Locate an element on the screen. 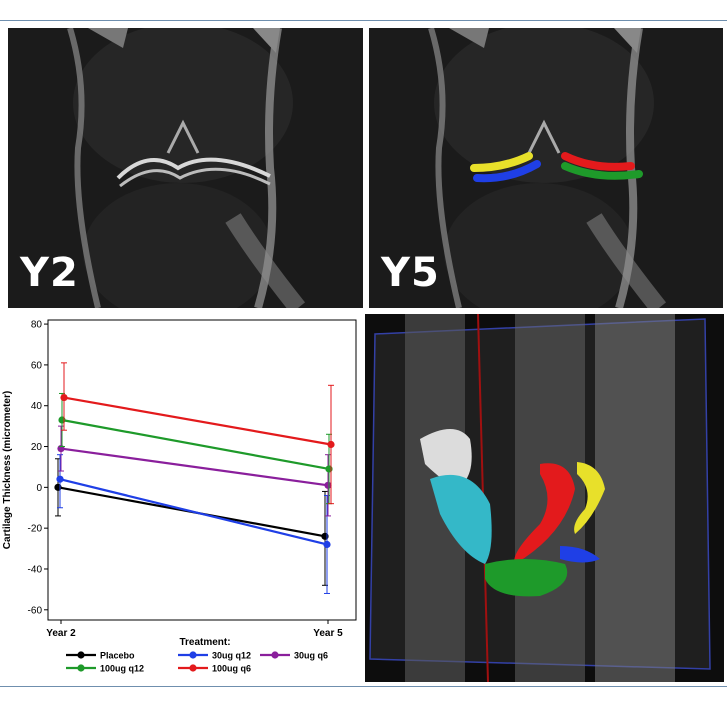 This screenshot has width=727, height=727. year2-label: Y2 is located at coordinates (49, 273).